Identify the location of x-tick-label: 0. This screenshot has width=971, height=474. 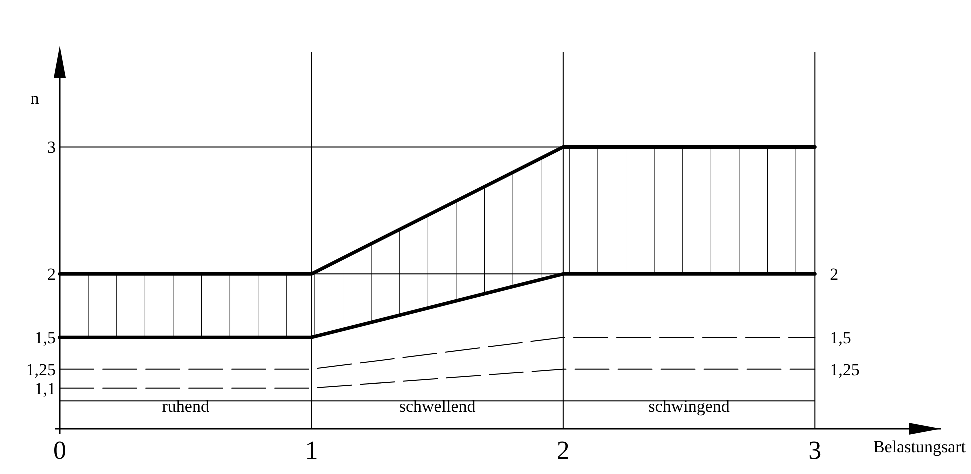
(60, 450).